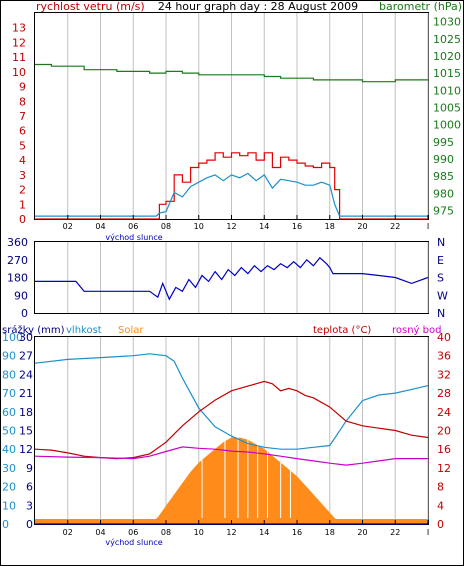 The width and height of the screenshot is (464, 566). I want to click on direction-tick-label: 360, so click(17, 242).